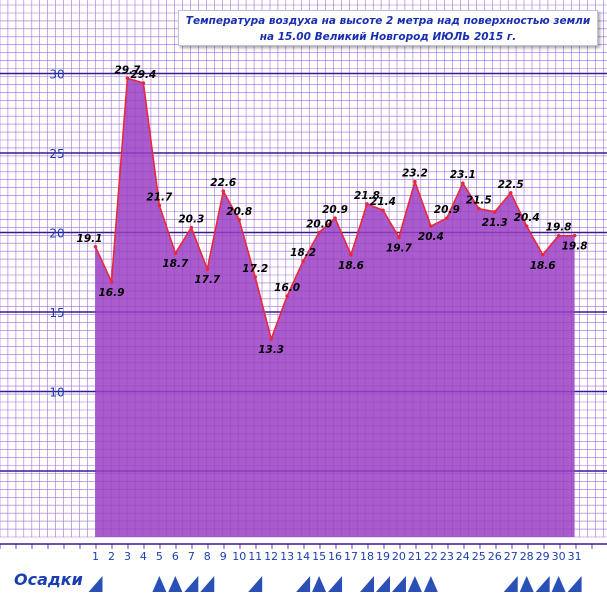  What do you see at coordinates (463, 556) in the screenshot?
I see `x-tick-label: 24` at bounding box center [463, 556].